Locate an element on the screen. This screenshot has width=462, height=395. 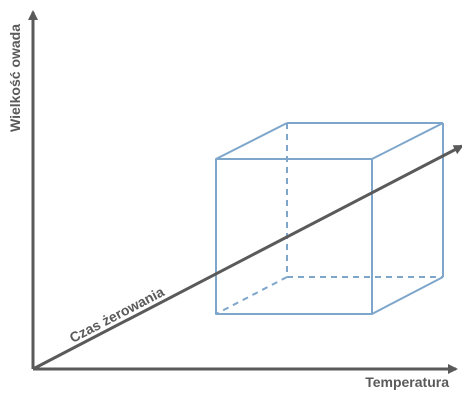
cube-top-right-depth-edge is located at coordinates (407, 141).